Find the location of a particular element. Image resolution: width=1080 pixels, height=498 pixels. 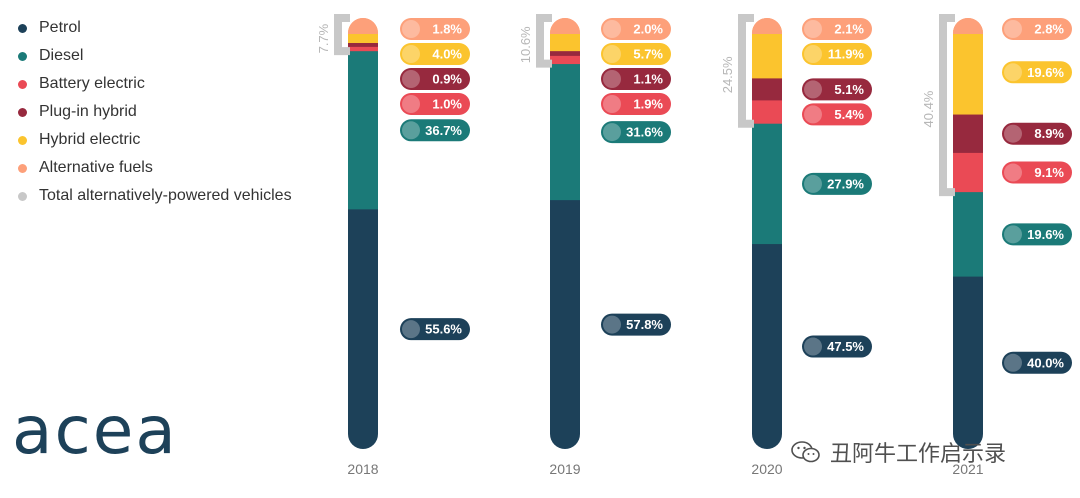

data-label: 47.5% is located at coordinates (845, 346).